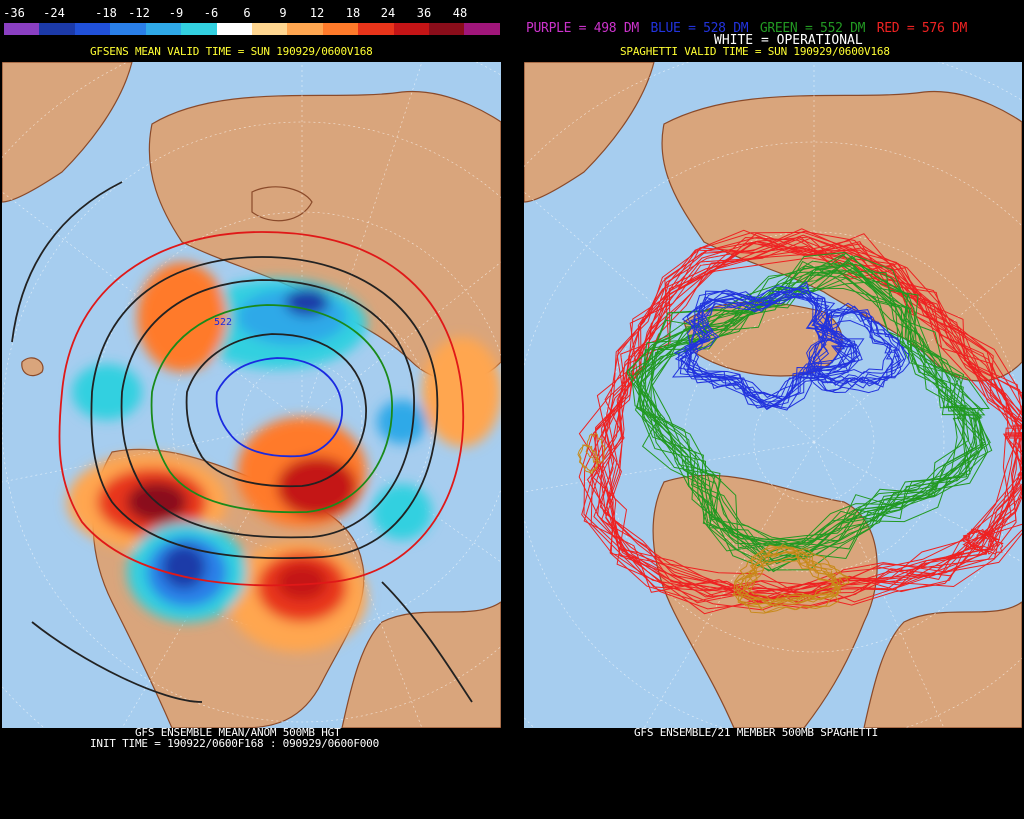 The height and width of the screenshot is (819, 1024). What do you see at coordinates (106, 13) in the screenshot?
I see `colorbar-tick: -18` at bounding box center [106, 13].